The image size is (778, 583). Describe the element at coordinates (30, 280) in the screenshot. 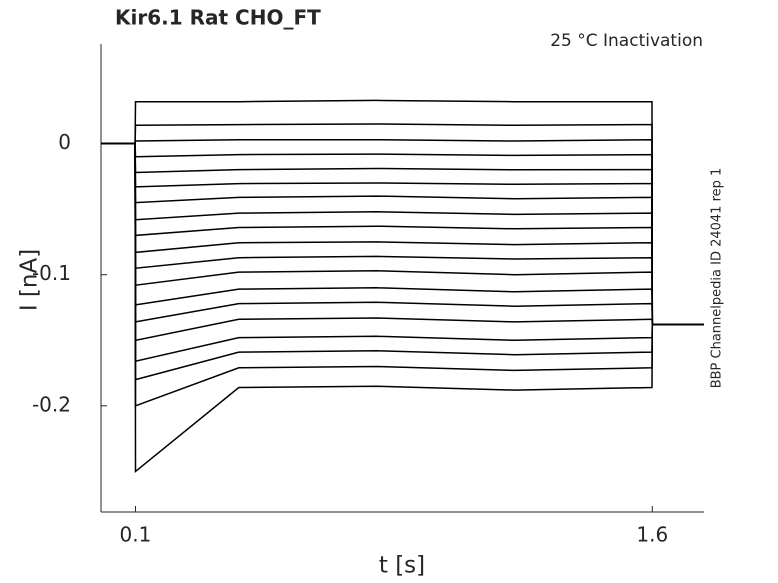

I see `y-axis-label: I [nA]` at that location.